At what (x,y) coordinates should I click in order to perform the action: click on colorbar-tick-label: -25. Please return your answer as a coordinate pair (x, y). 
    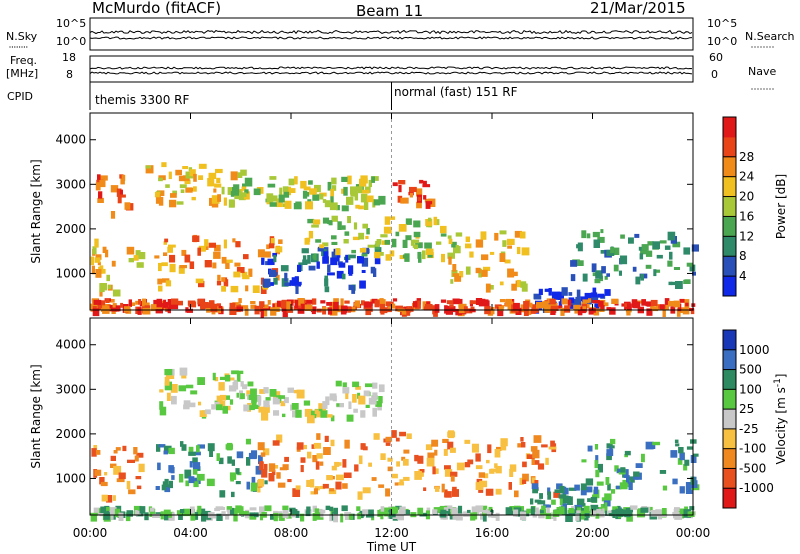
    Looking at the image, I should click on (749, 429).